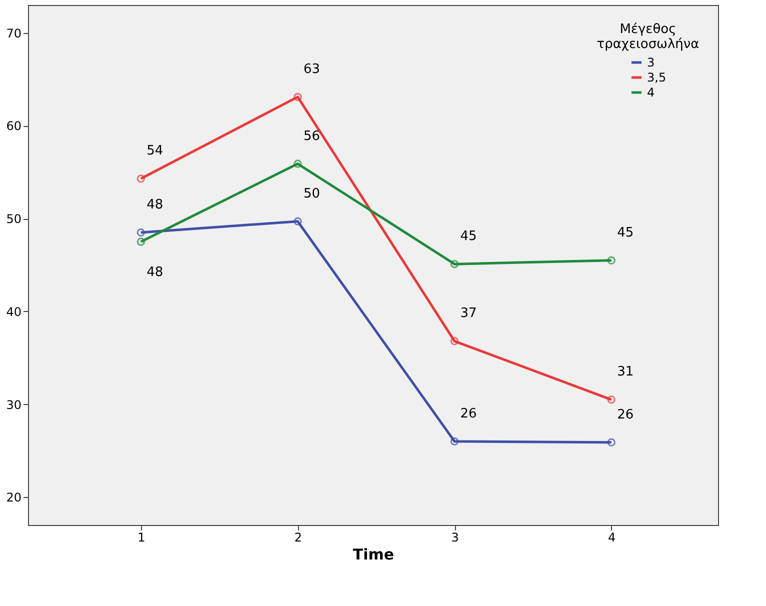 This screenshot has height=606, width=766. What do you see at coordinates (14, 311) in the screenshot?
I see `y-tick-label: 40` at bounding box center [14, 311].